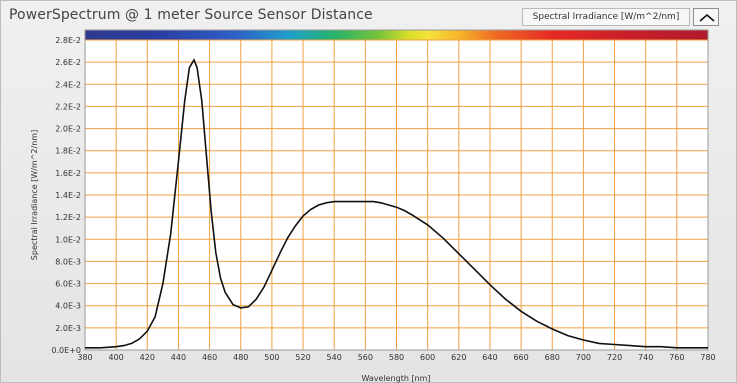 The image size is (737, 383). Describe the element at coordinates (240, 357) in the screenshot. I see `x-tick-label: 480` at that location.